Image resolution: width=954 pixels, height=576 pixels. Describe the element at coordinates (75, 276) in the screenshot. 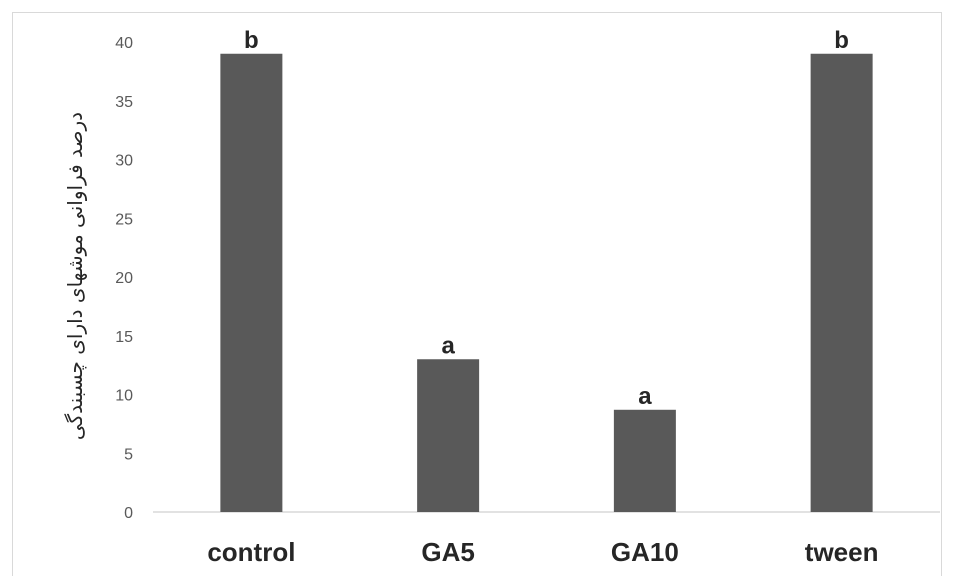

I see `y-axis-label: درصد فراوانی موشهای دارای چسبندگی` at that location.